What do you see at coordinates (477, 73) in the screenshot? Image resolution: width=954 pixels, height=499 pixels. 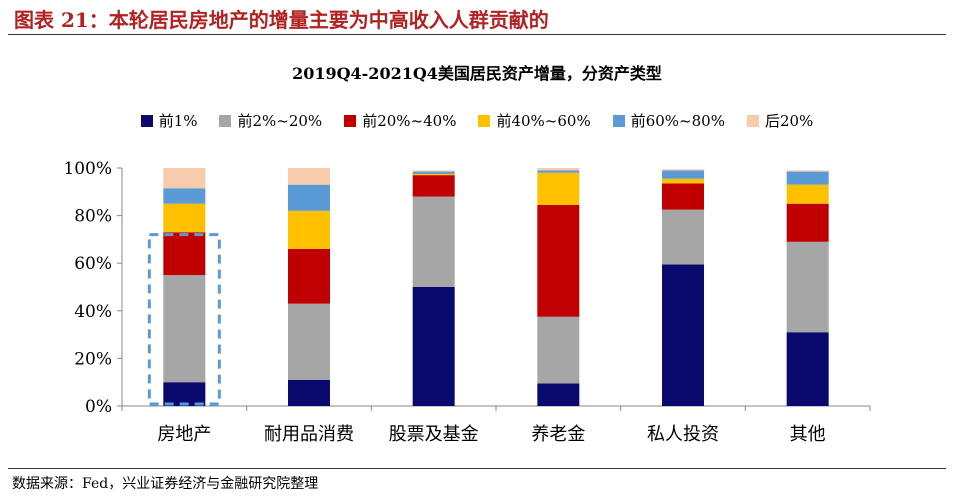 I see `chart-title: 2019Q4-2021Q4美国居民资产增量，分资产类型` at bounding box center [477, 73].